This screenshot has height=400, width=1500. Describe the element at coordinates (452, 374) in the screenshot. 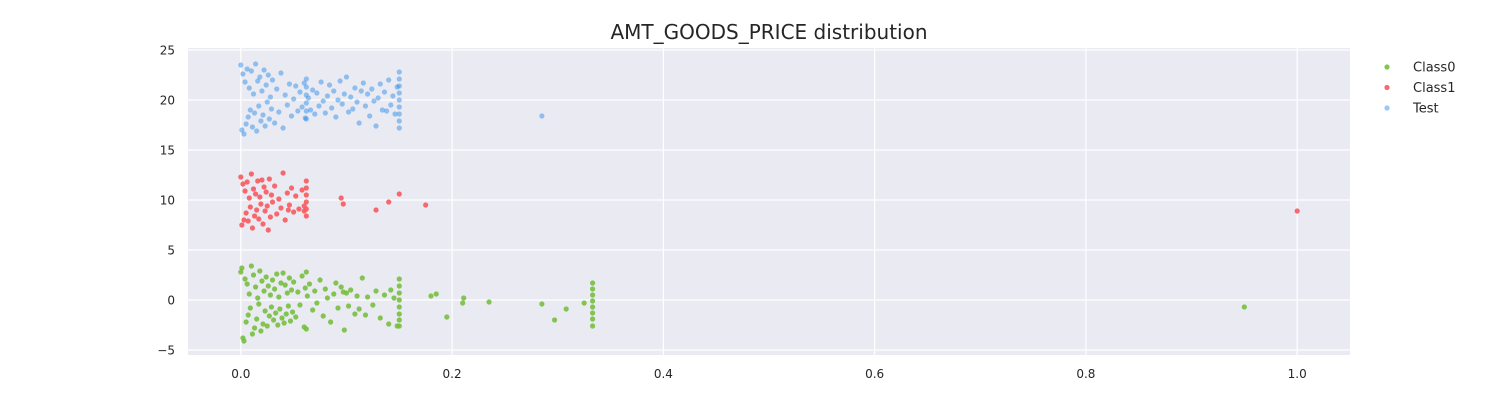

I see `x-tick-label: 0.2` at that location.